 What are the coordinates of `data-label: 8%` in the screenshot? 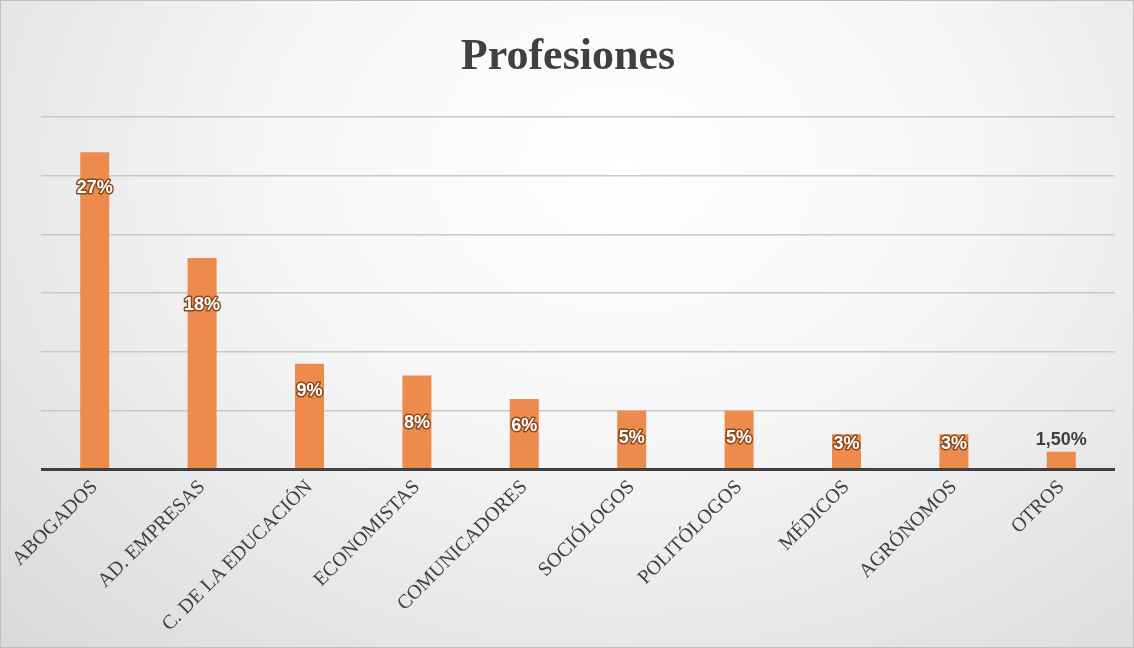 It's located at (416, 421).